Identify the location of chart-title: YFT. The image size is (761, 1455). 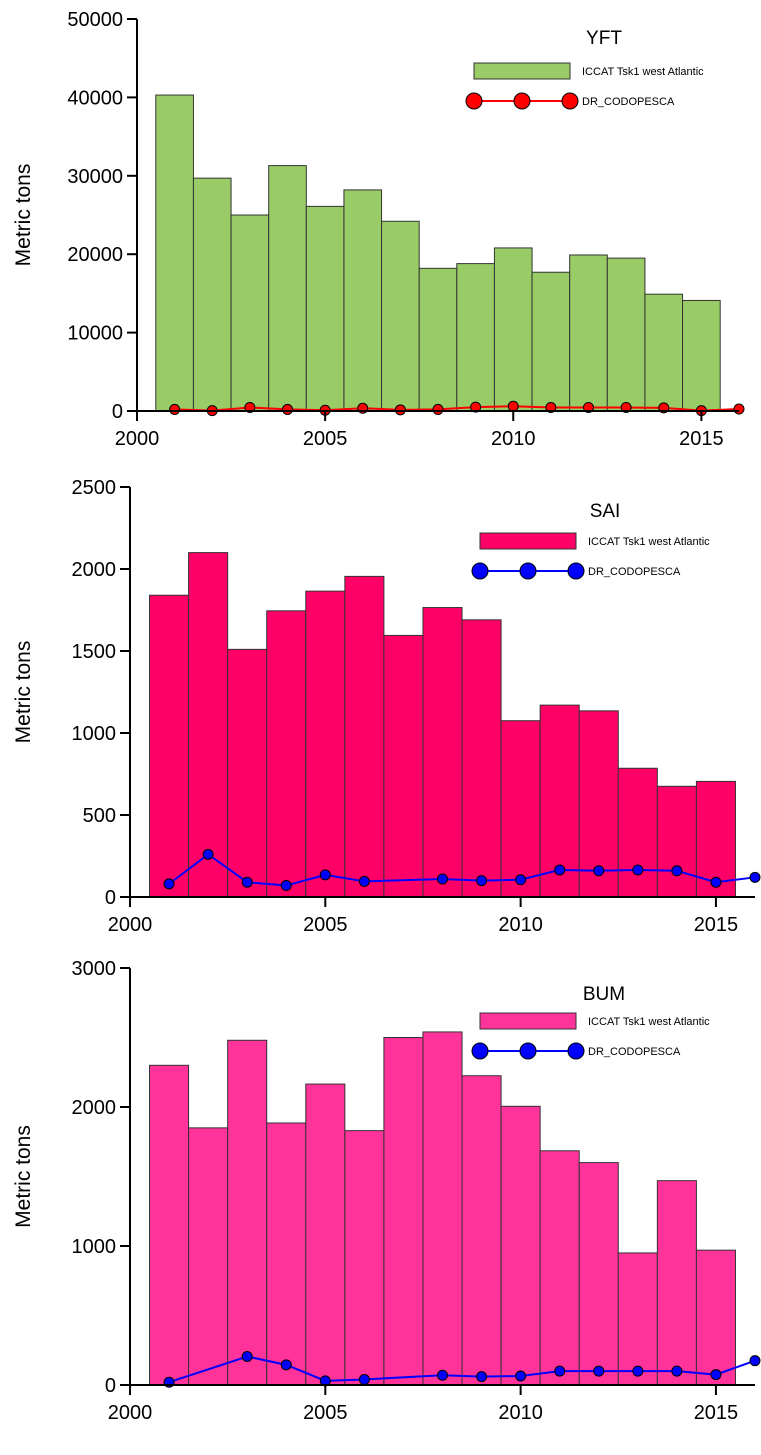
(604, 38).